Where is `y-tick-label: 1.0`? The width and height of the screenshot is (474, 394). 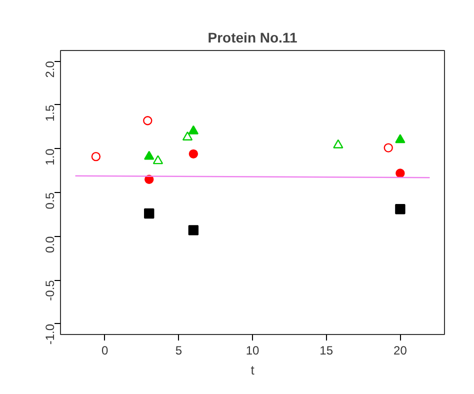
y-tick-label: 1.0 is located at coordinates (50, 157).